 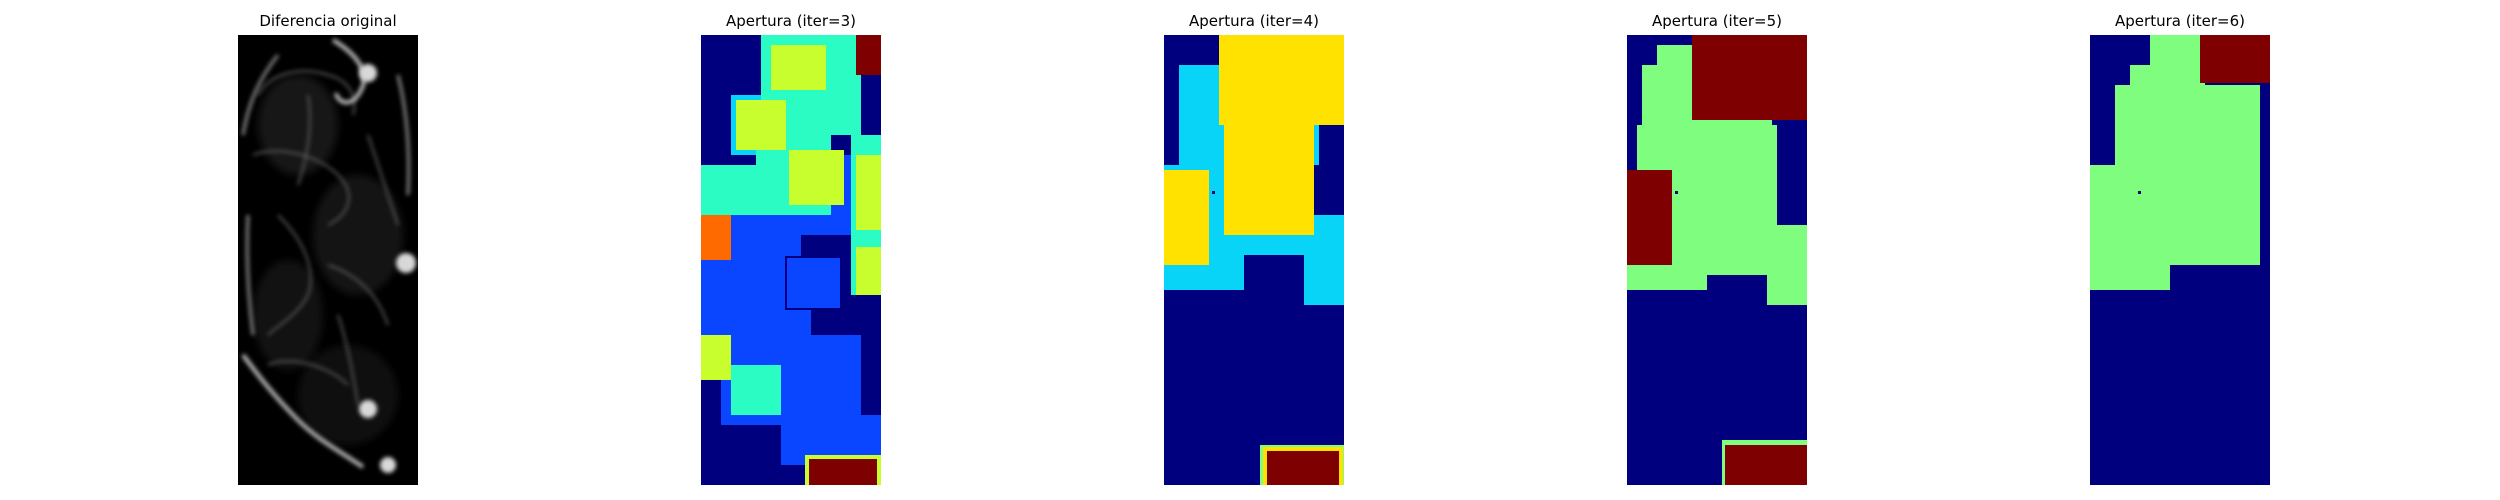 What do you see at coordinates (1254, 21) in the screenshot?
I see `panel-title: Apertura (iter=4)` at bounding box center [1254, 21].